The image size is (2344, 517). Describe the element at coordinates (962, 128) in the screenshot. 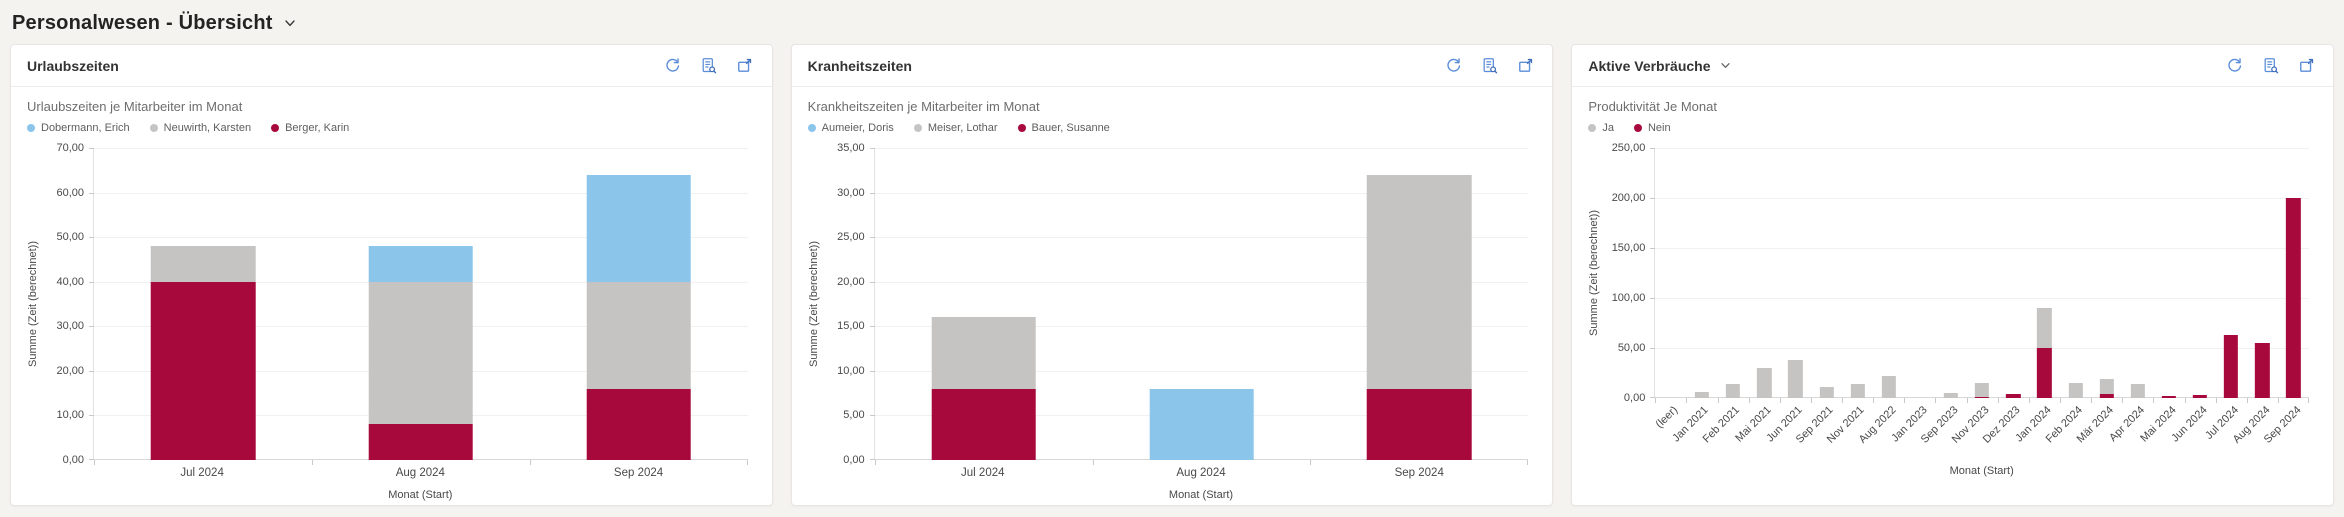

I see `legend-label: Meiser, Lothar` at that location.